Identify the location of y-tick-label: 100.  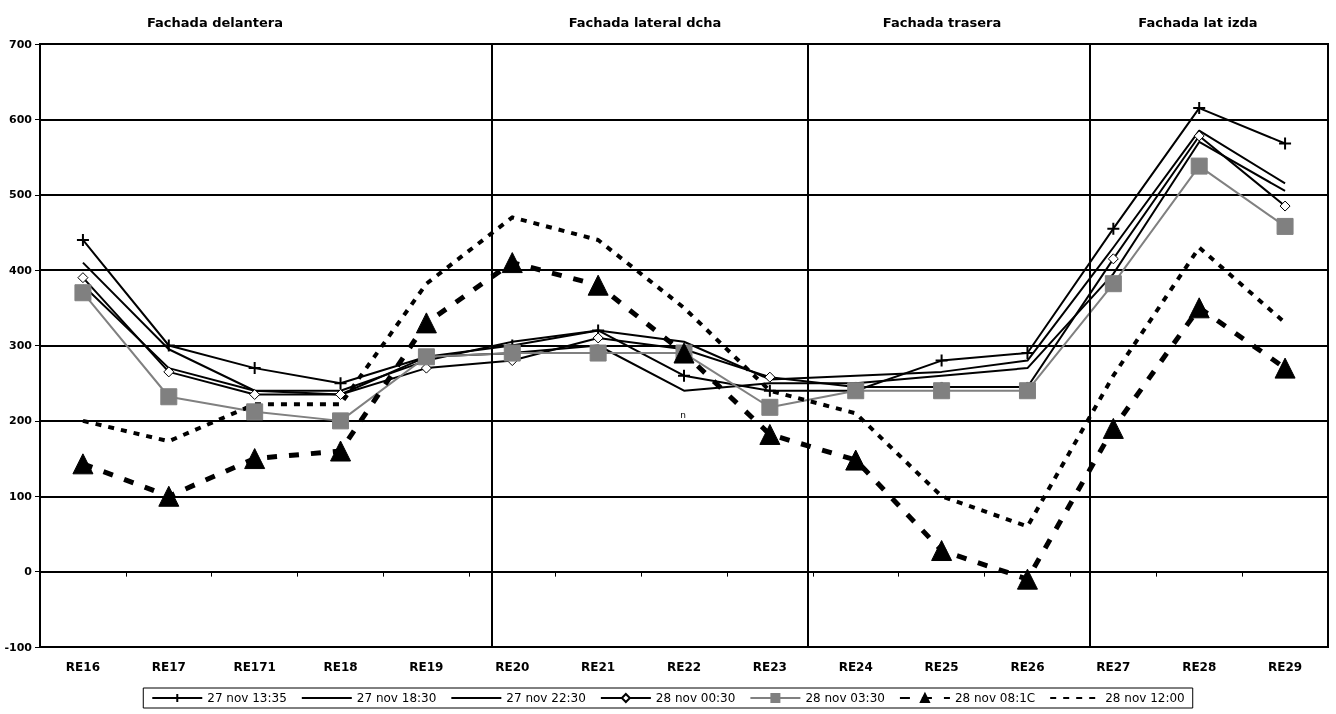
(21, 496).